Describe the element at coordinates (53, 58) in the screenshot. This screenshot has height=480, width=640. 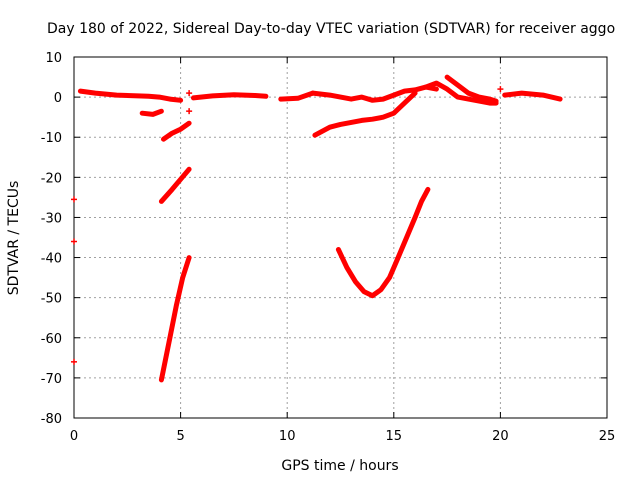
I see `y-tick-label: 10` at that location.